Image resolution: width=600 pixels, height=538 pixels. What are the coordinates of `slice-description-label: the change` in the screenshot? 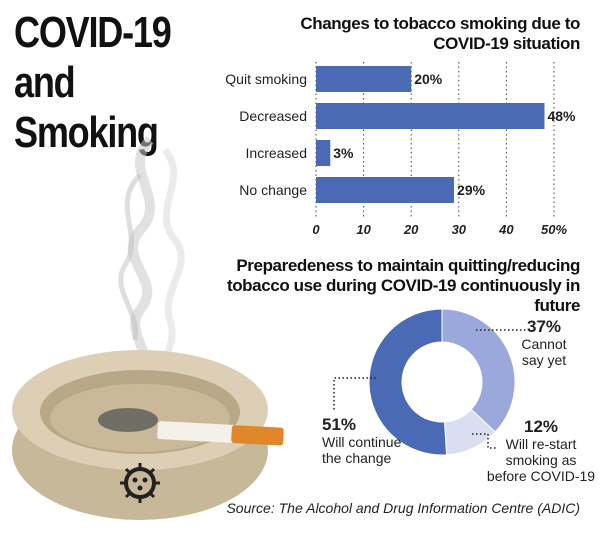 It's located at (356, 458).